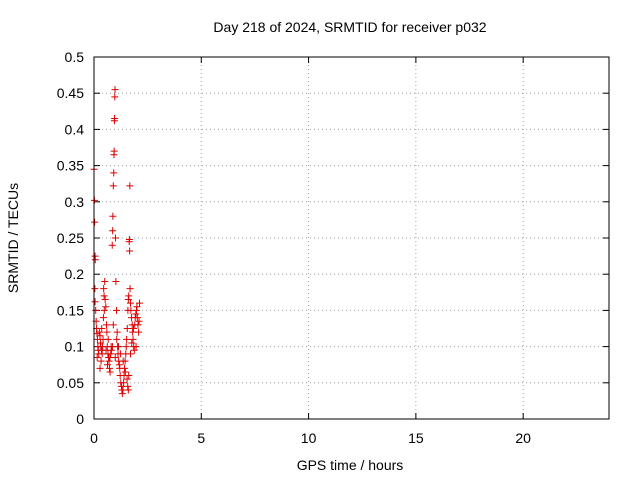 The width and height of the screenshot is (640, 480). Describe the element at coordinates (70, 93) in the screenshot. I see `y-tick-label: 0.45` at that location.